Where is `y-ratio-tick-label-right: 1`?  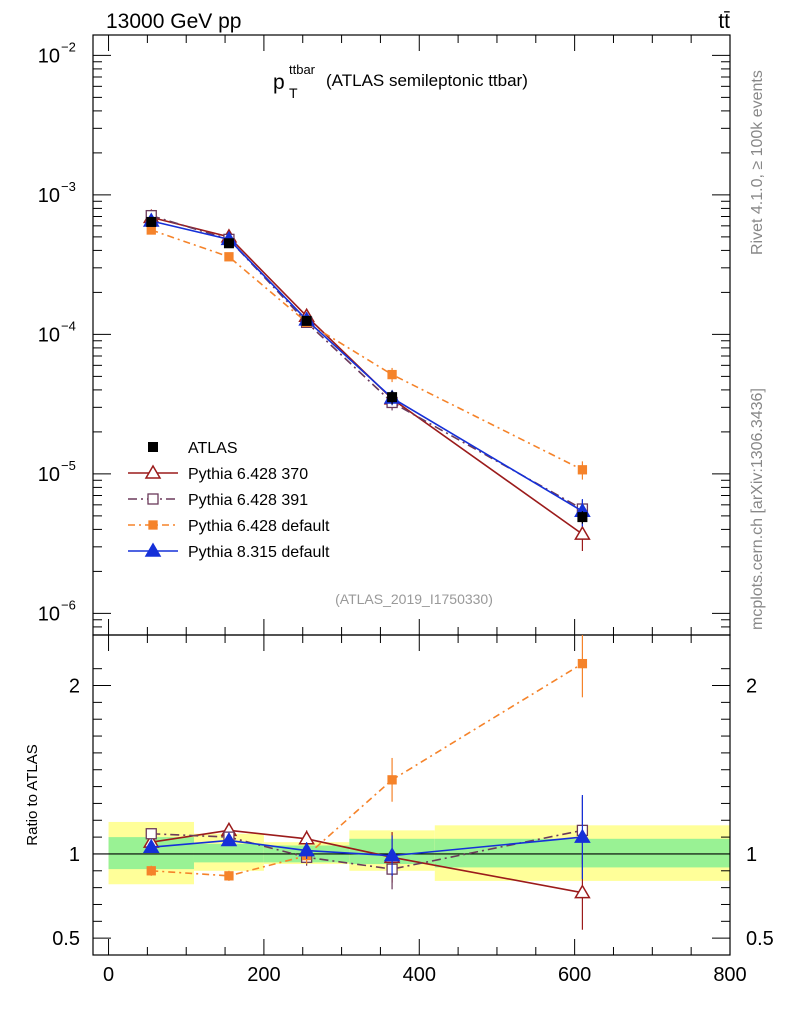 y-ratio-tick-label-right: 1 is located at coordinates (751, 855).